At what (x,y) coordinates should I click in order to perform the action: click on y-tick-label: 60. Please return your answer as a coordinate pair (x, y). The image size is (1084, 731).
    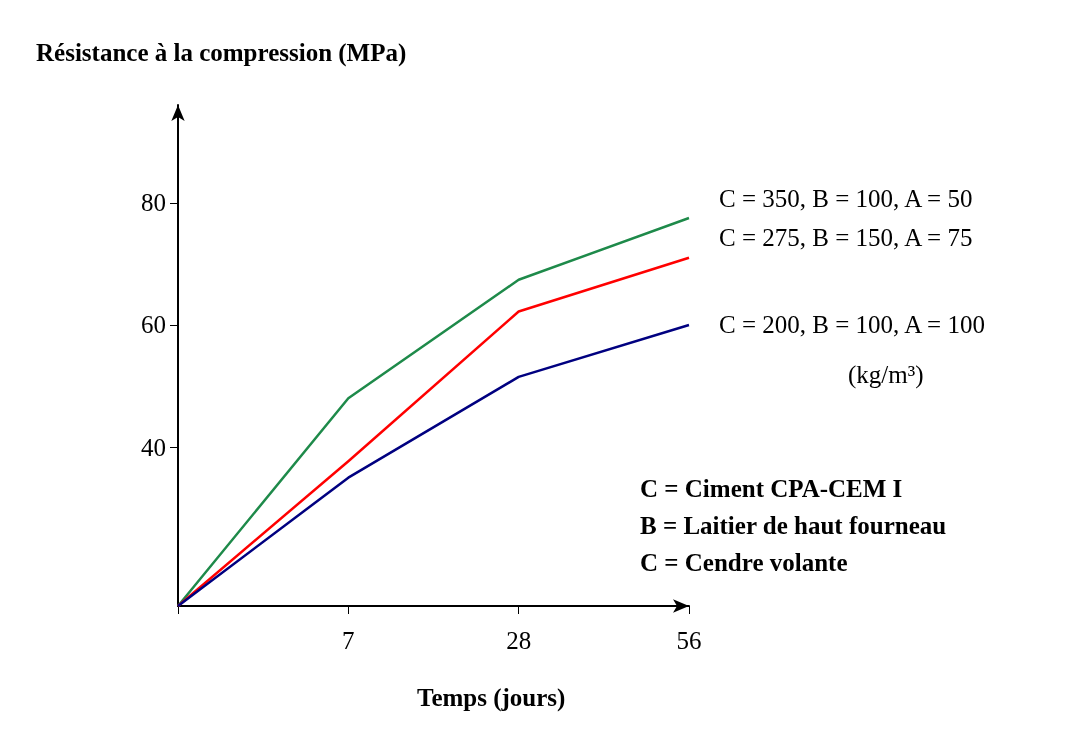
    Looking at the image, I should click on (153, 325).